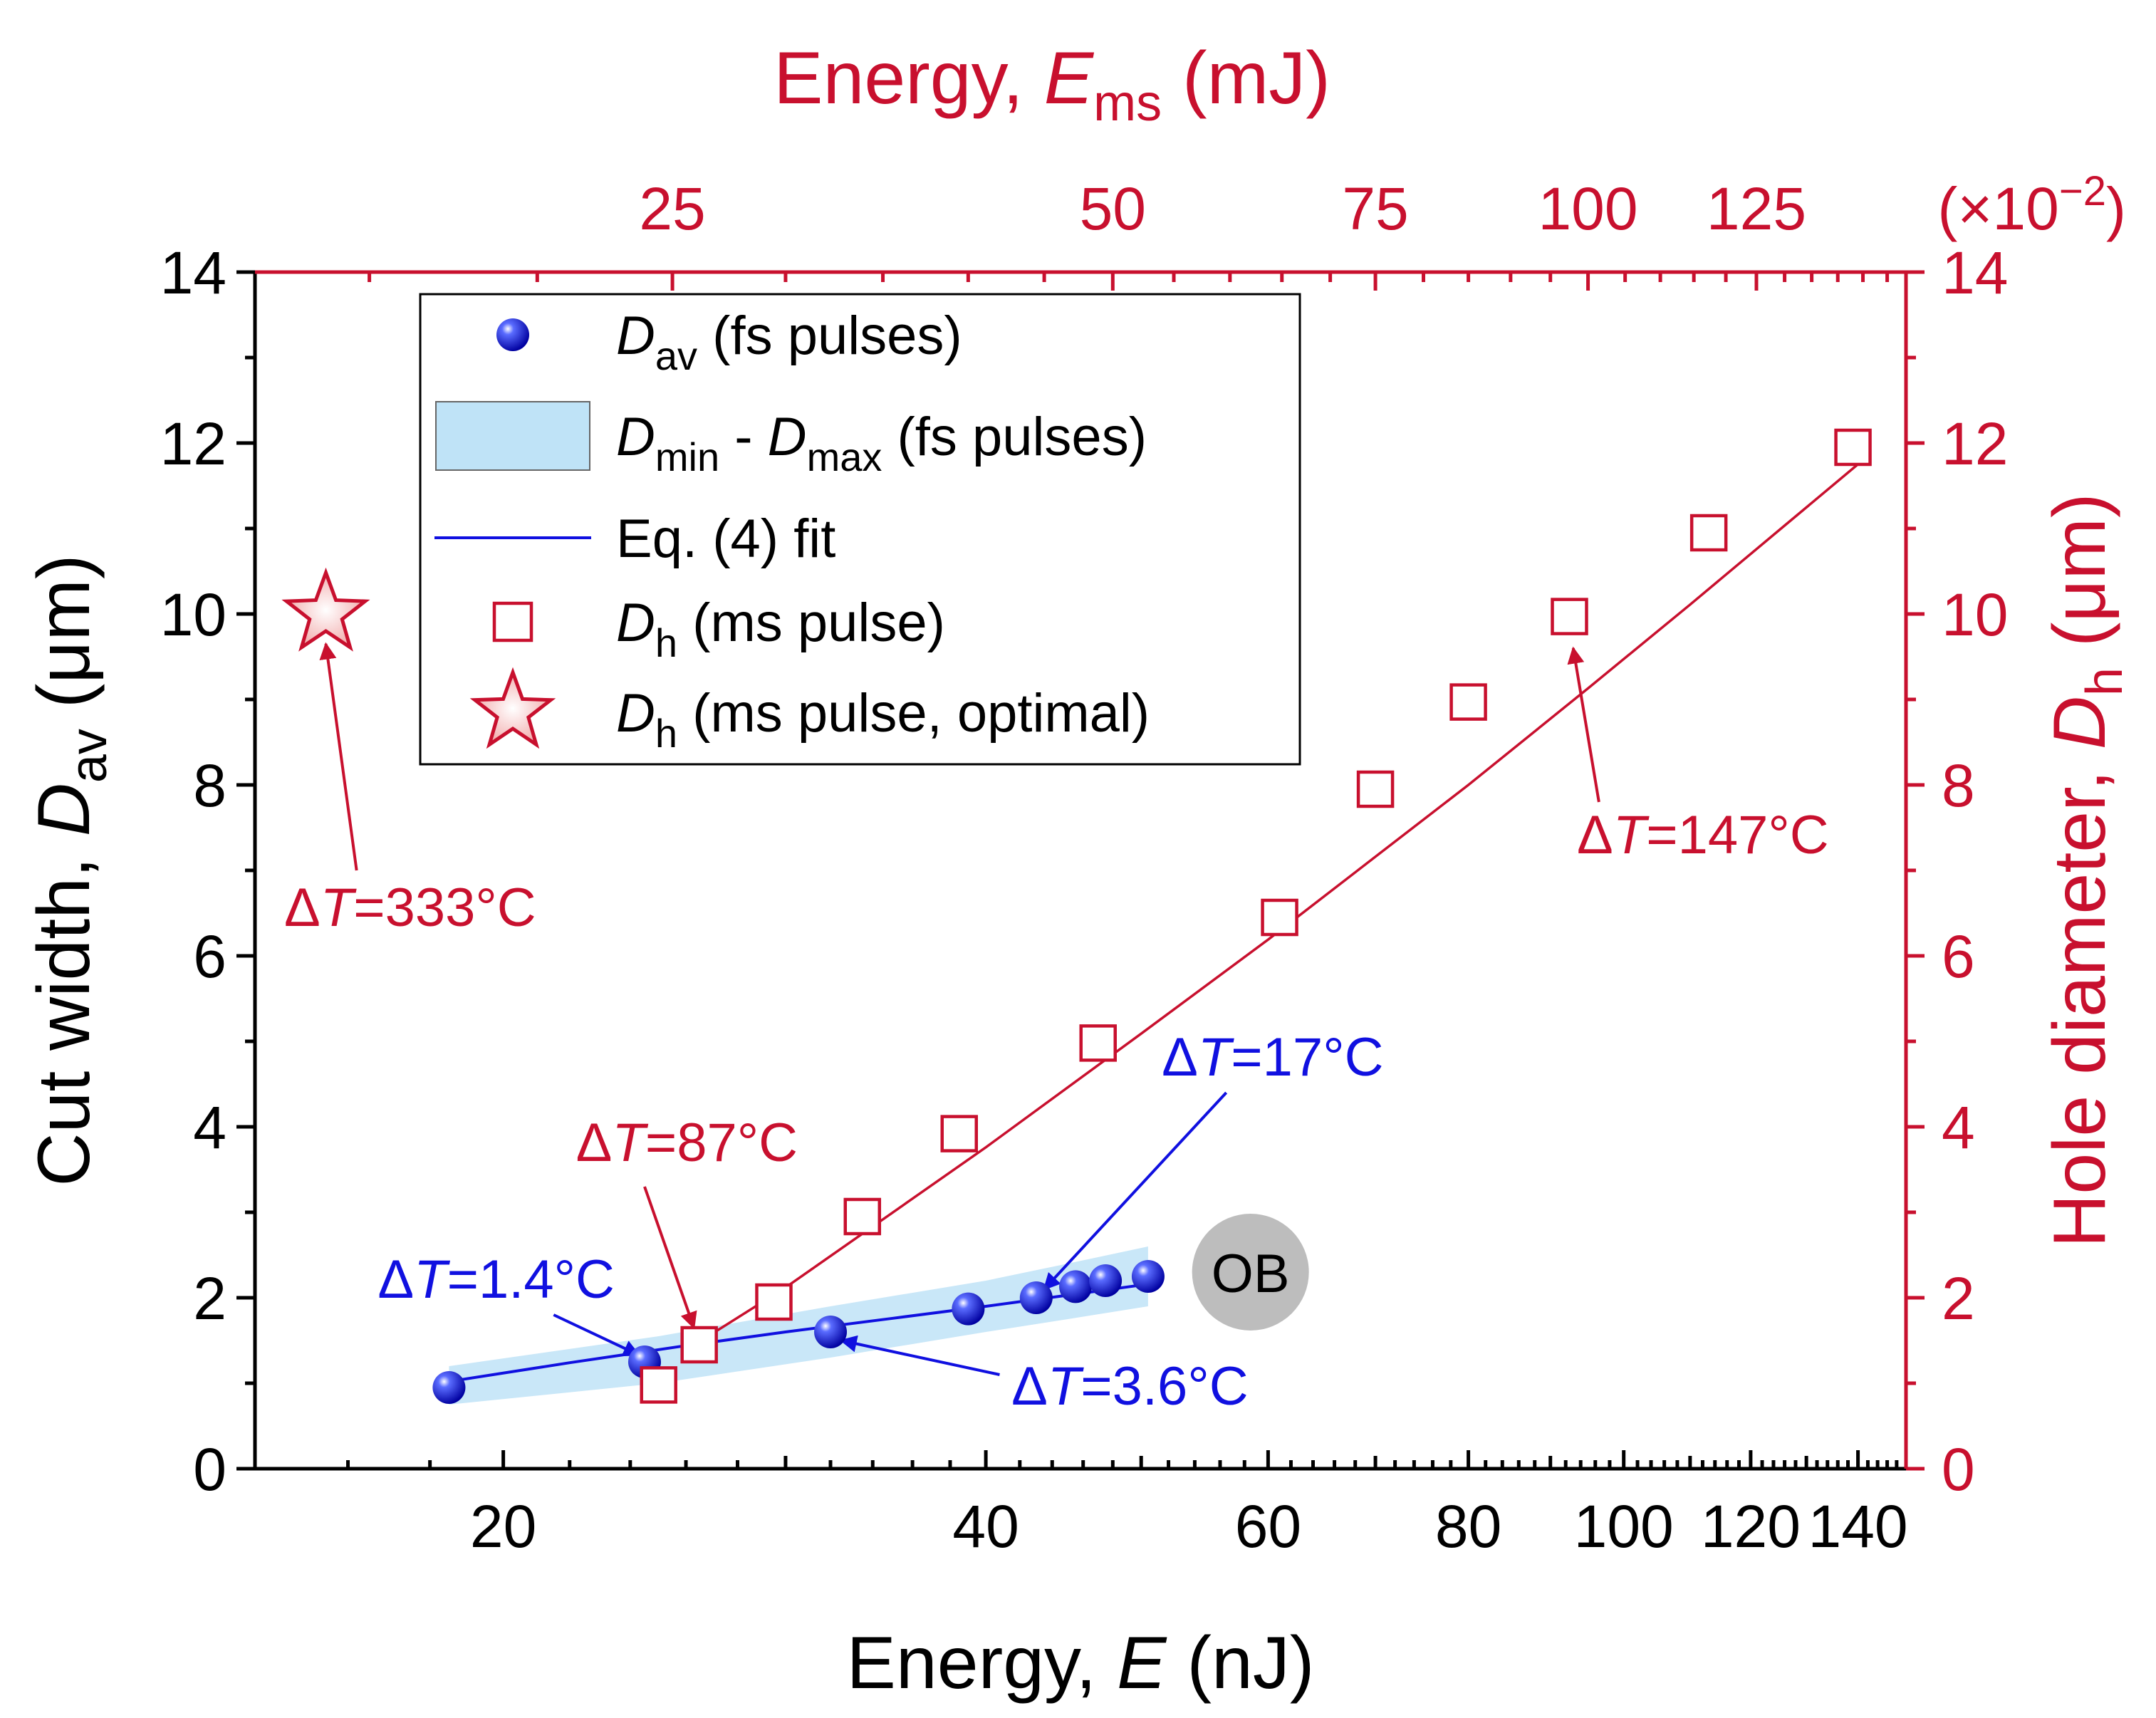 The width and height of the screenshot is (2156, 1718). I want to click on annotation-arrow-dt17, so click(1135, 1191).